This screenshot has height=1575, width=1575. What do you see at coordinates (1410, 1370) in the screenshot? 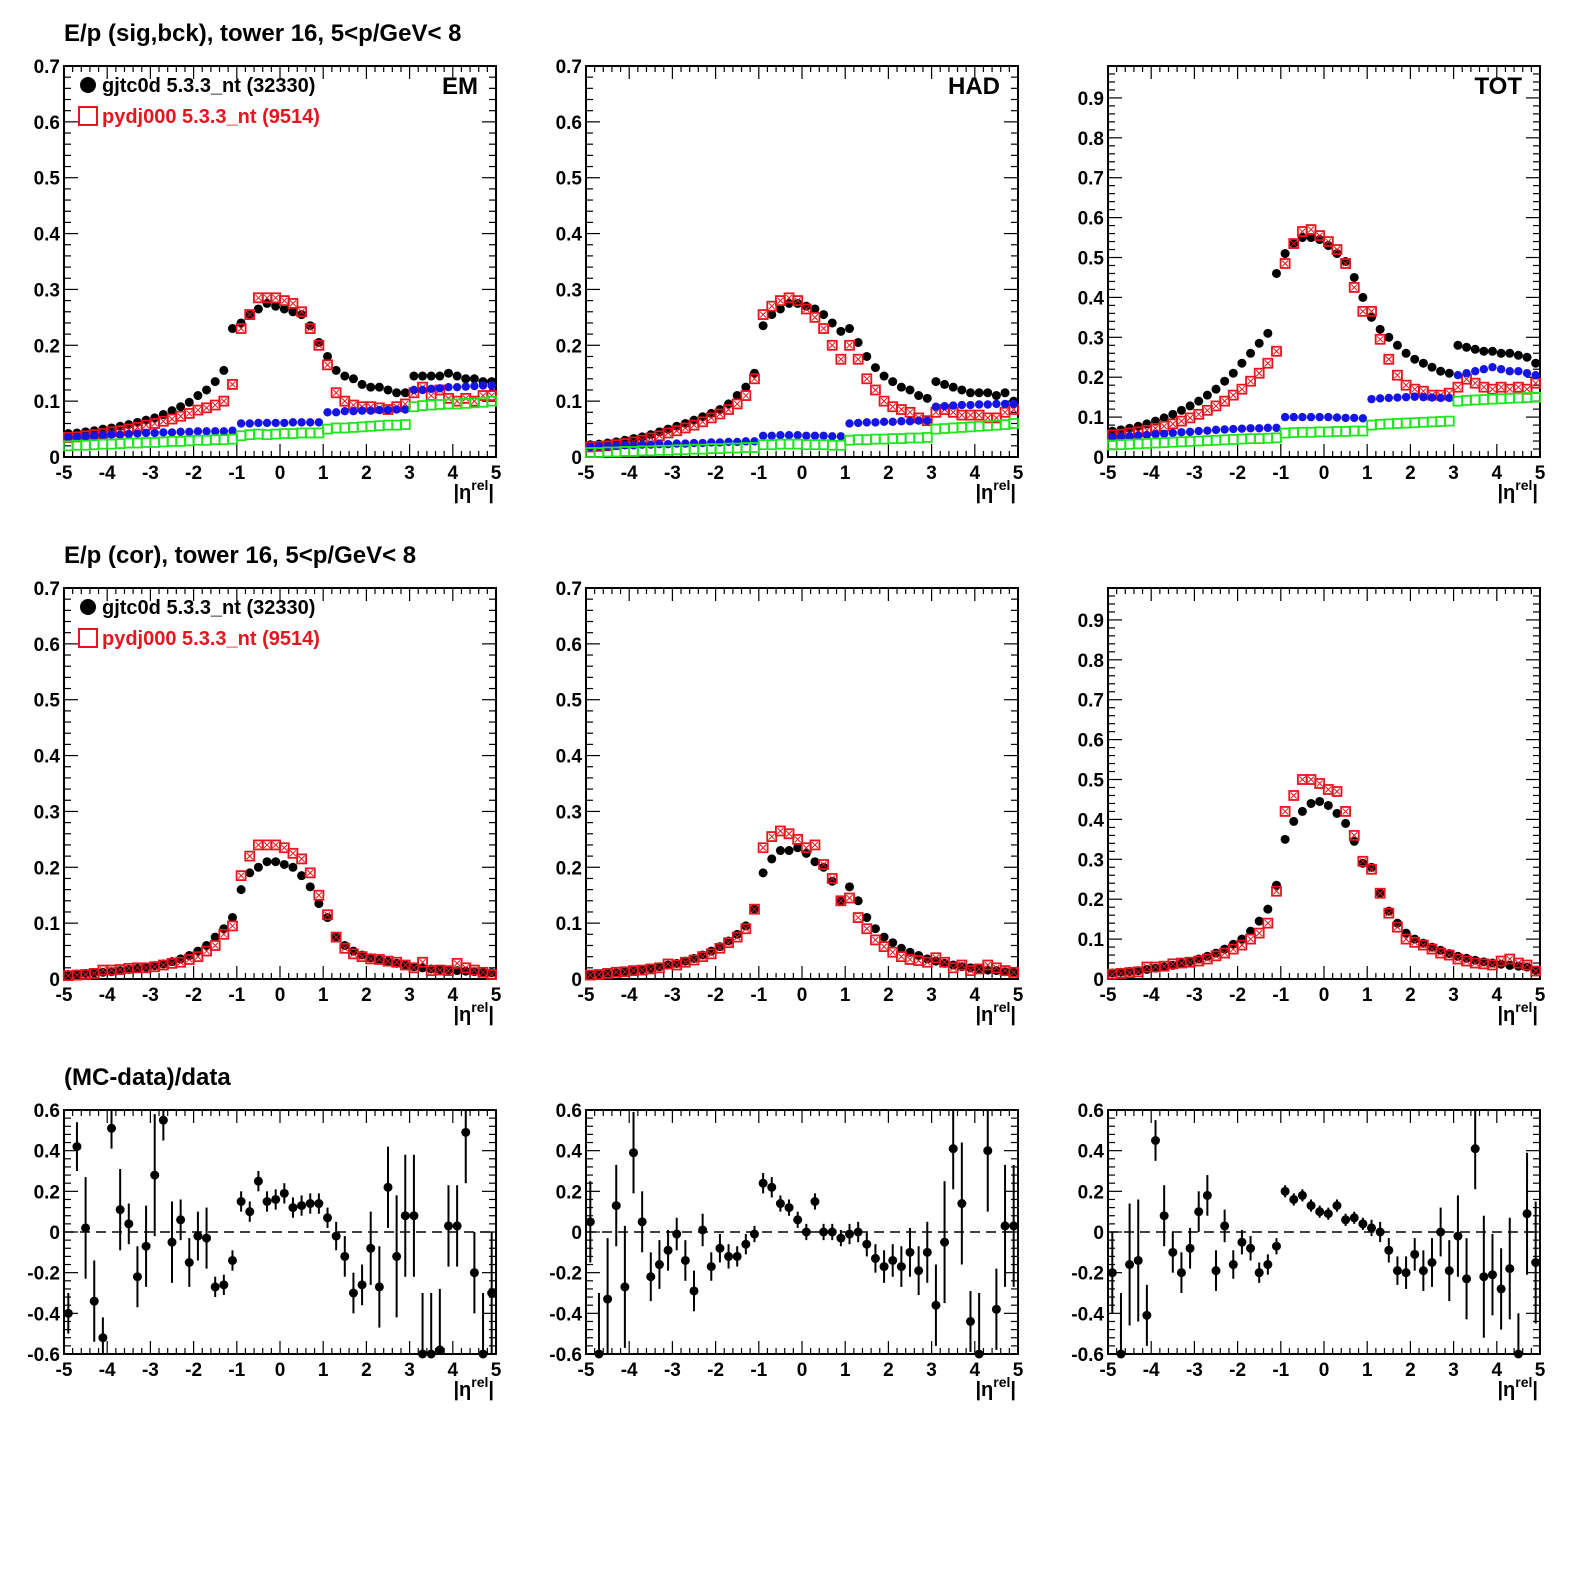
I see `x-tick-label: 2` at bounding box center [1410, 1370].